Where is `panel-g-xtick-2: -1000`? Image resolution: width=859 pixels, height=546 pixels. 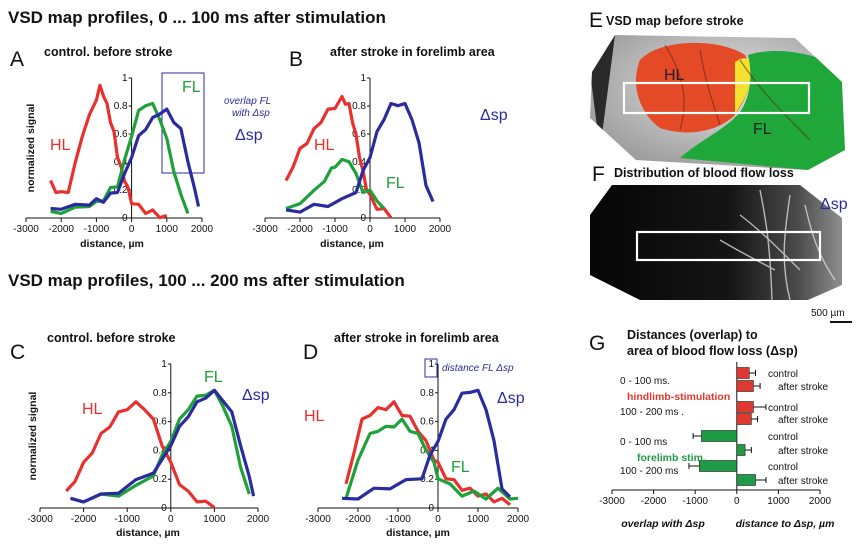
panel-g-xtick-2: -1000 is located at coordinates (695, 501).